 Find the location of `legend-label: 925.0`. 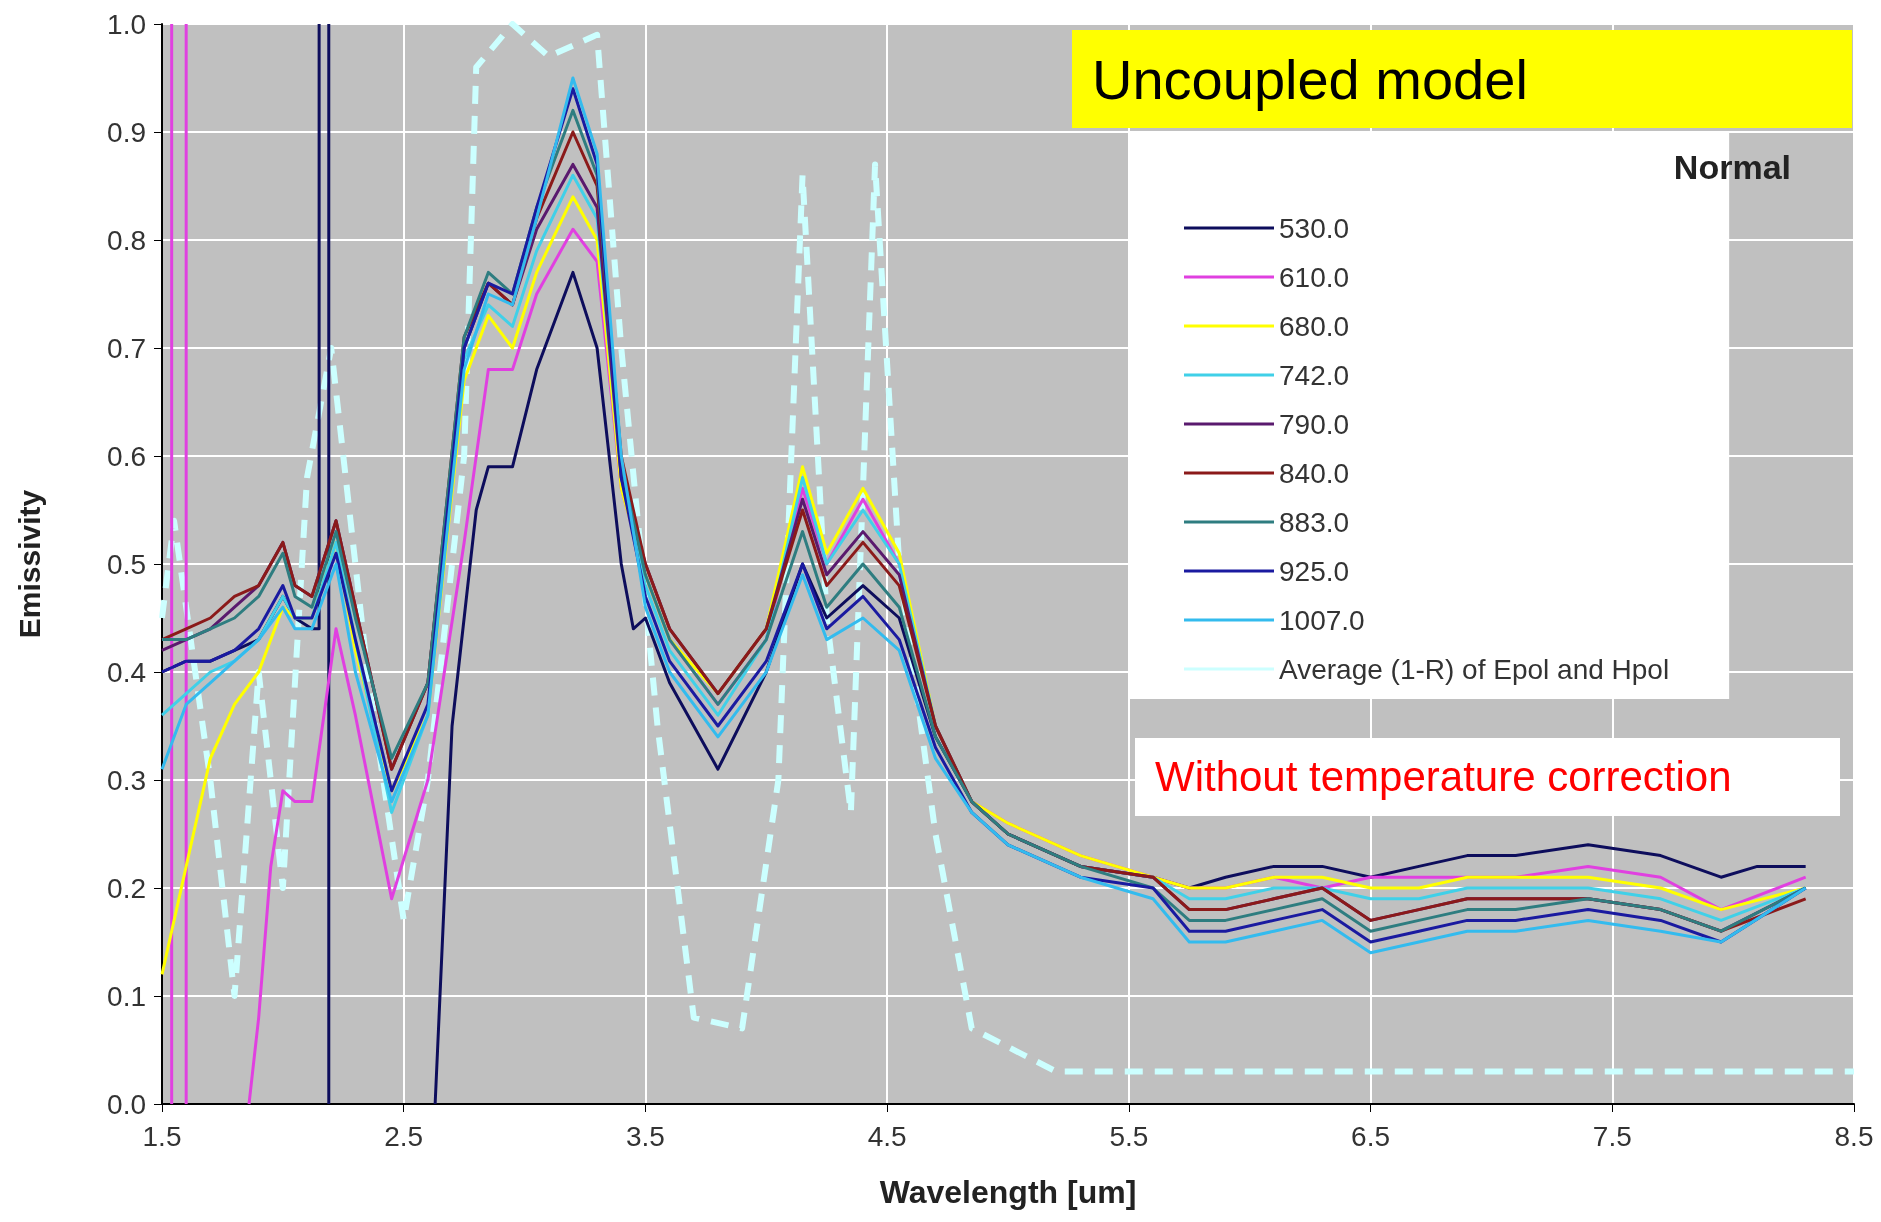

legend-label: 925.0 is located at coordinates (1314, 571).